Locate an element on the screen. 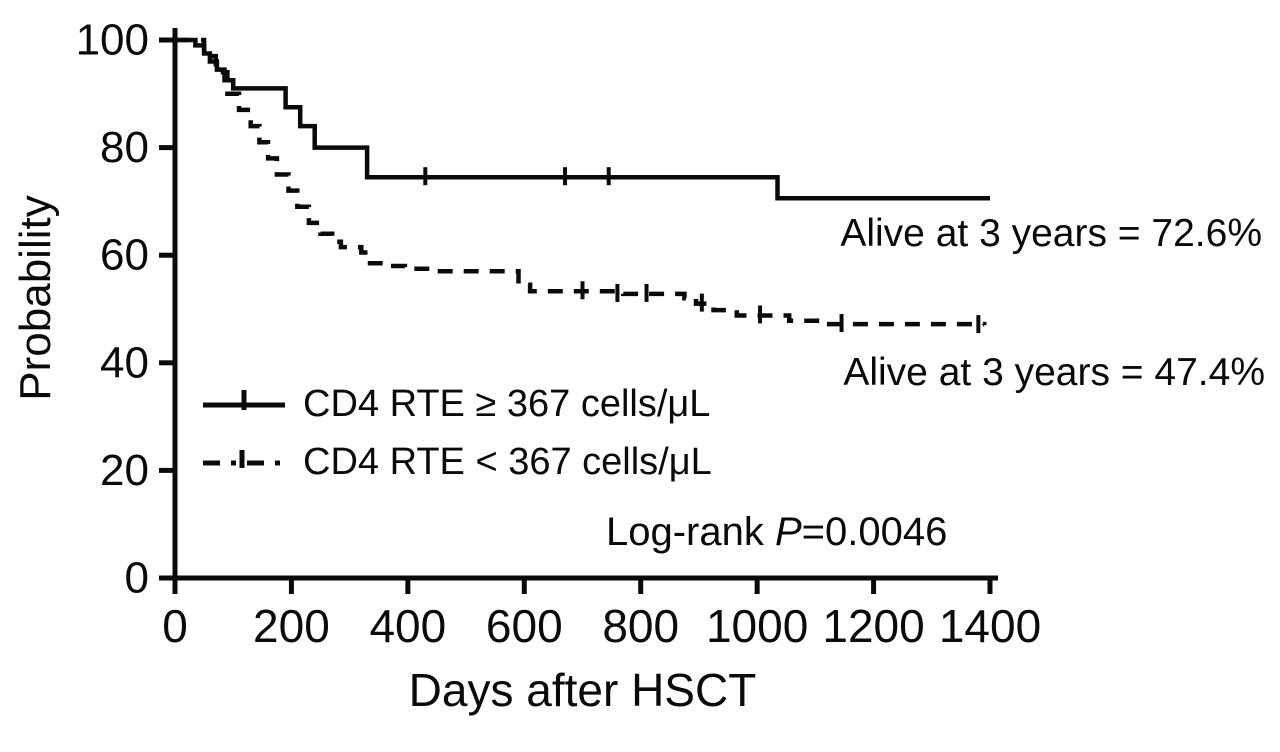  annotation-alive-low: Alive at 3 years = 47.4% is located at coordinates (1054, 372).